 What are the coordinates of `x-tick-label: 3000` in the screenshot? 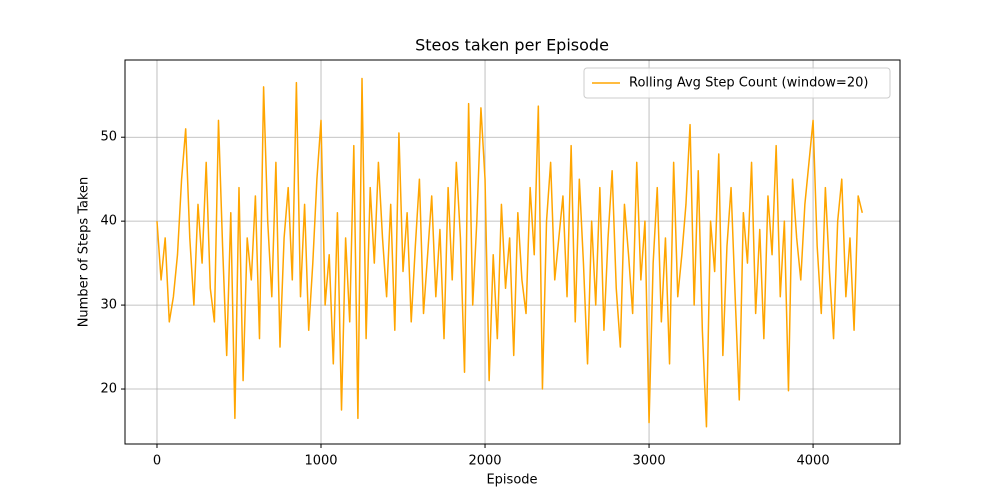 It's located at (649, 461).